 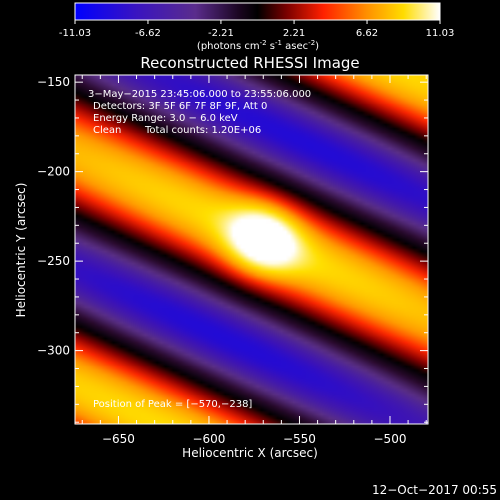 What do you see at coordinates (250, 453) in the screenshot?
I see `x-axis-label: Heliocentric X (arcsec)` at bounding box center [250, 453].